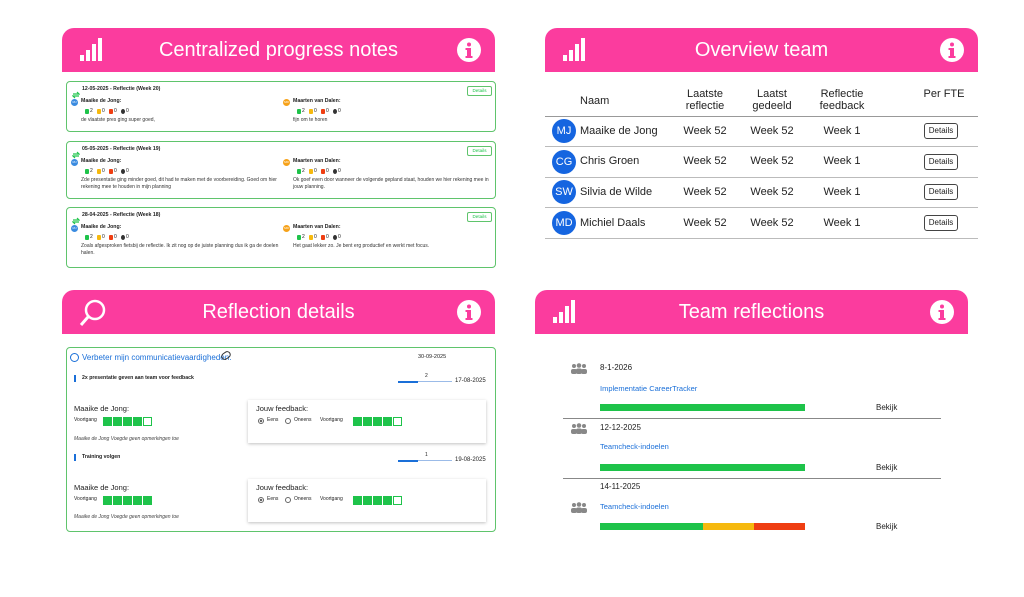  What do you see at coordinates (761, 50) in the screenshot?
I see `panel-header: Overview team` at bounding box center [761, 50].